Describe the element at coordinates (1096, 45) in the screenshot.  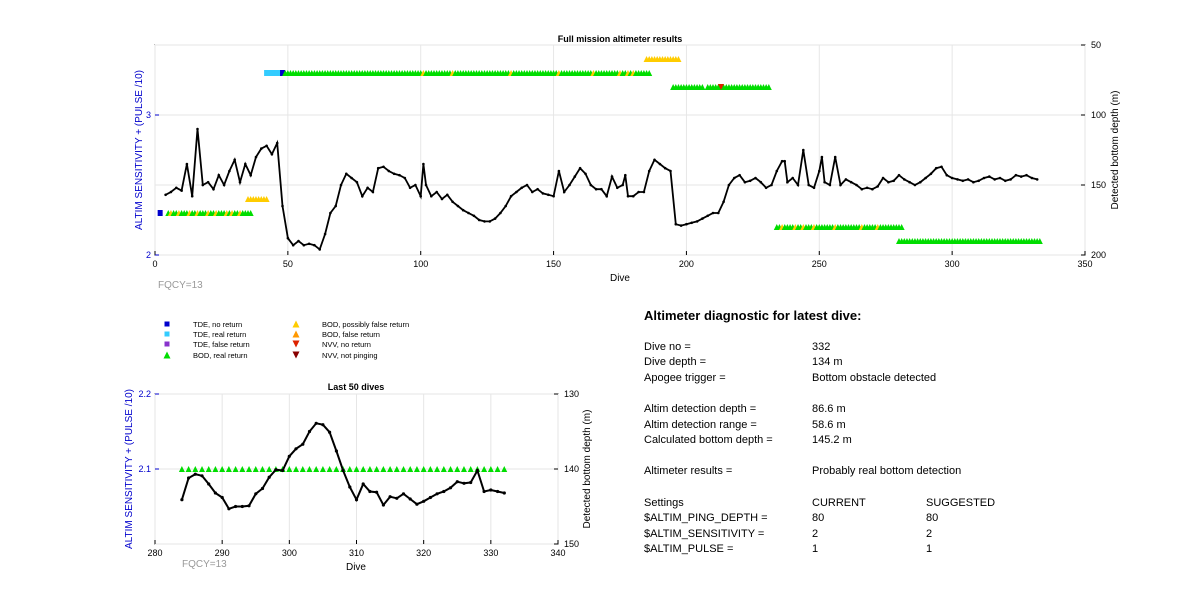
I see `right-y-tick-label: 50` at that location.